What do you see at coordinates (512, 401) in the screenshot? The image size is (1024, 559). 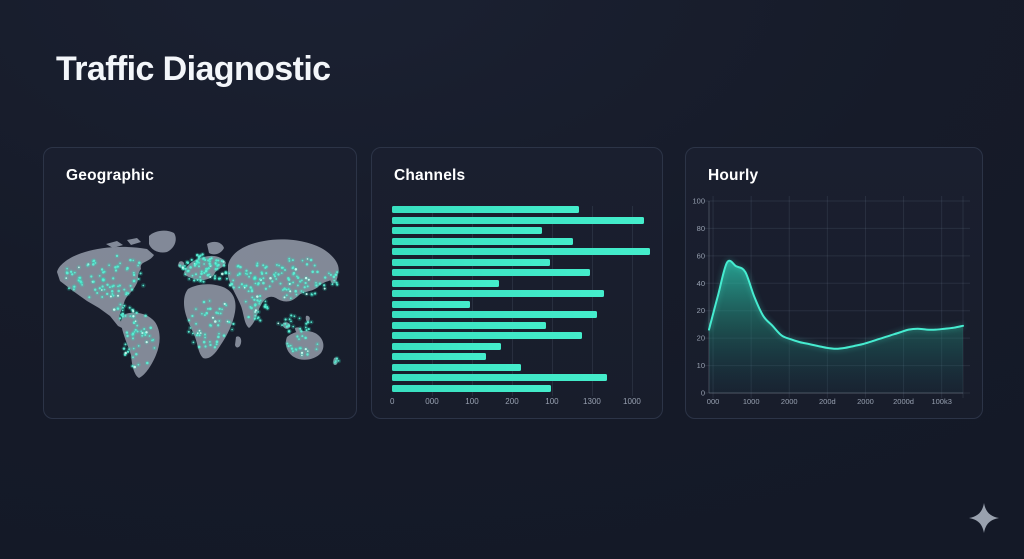 I see `channels-x-tick-label: 200` at bounding box center [512, 401].